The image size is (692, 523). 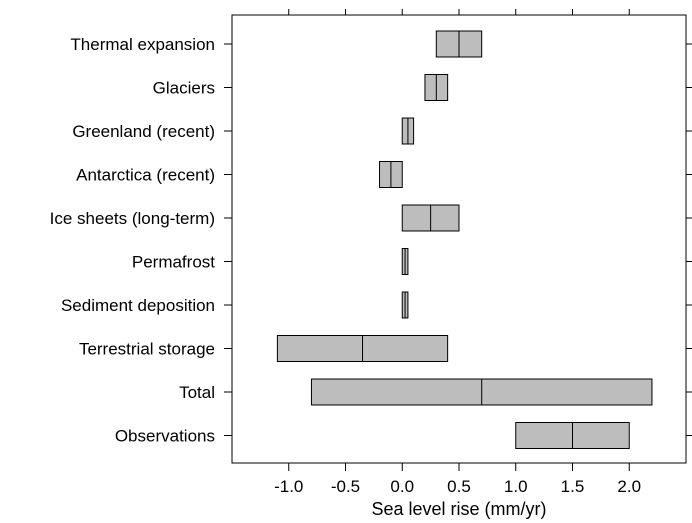 What do you see at coordinates (573, 486) in the screenshot?
I see `x-tick-label-5: 1.5` at bounding box center [573, 486].